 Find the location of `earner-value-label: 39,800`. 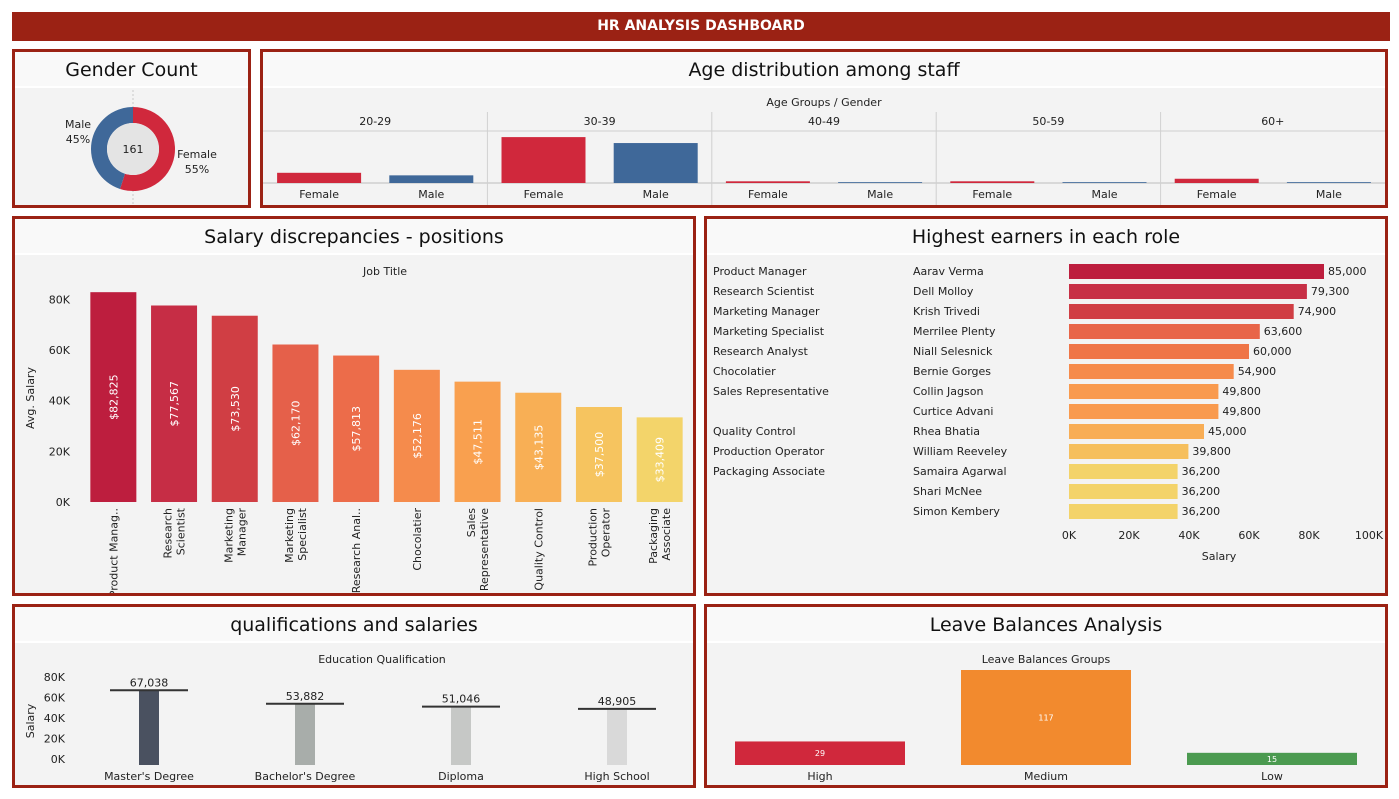

earner-value-label: 39,800 is located at coordinates (1211, 451).